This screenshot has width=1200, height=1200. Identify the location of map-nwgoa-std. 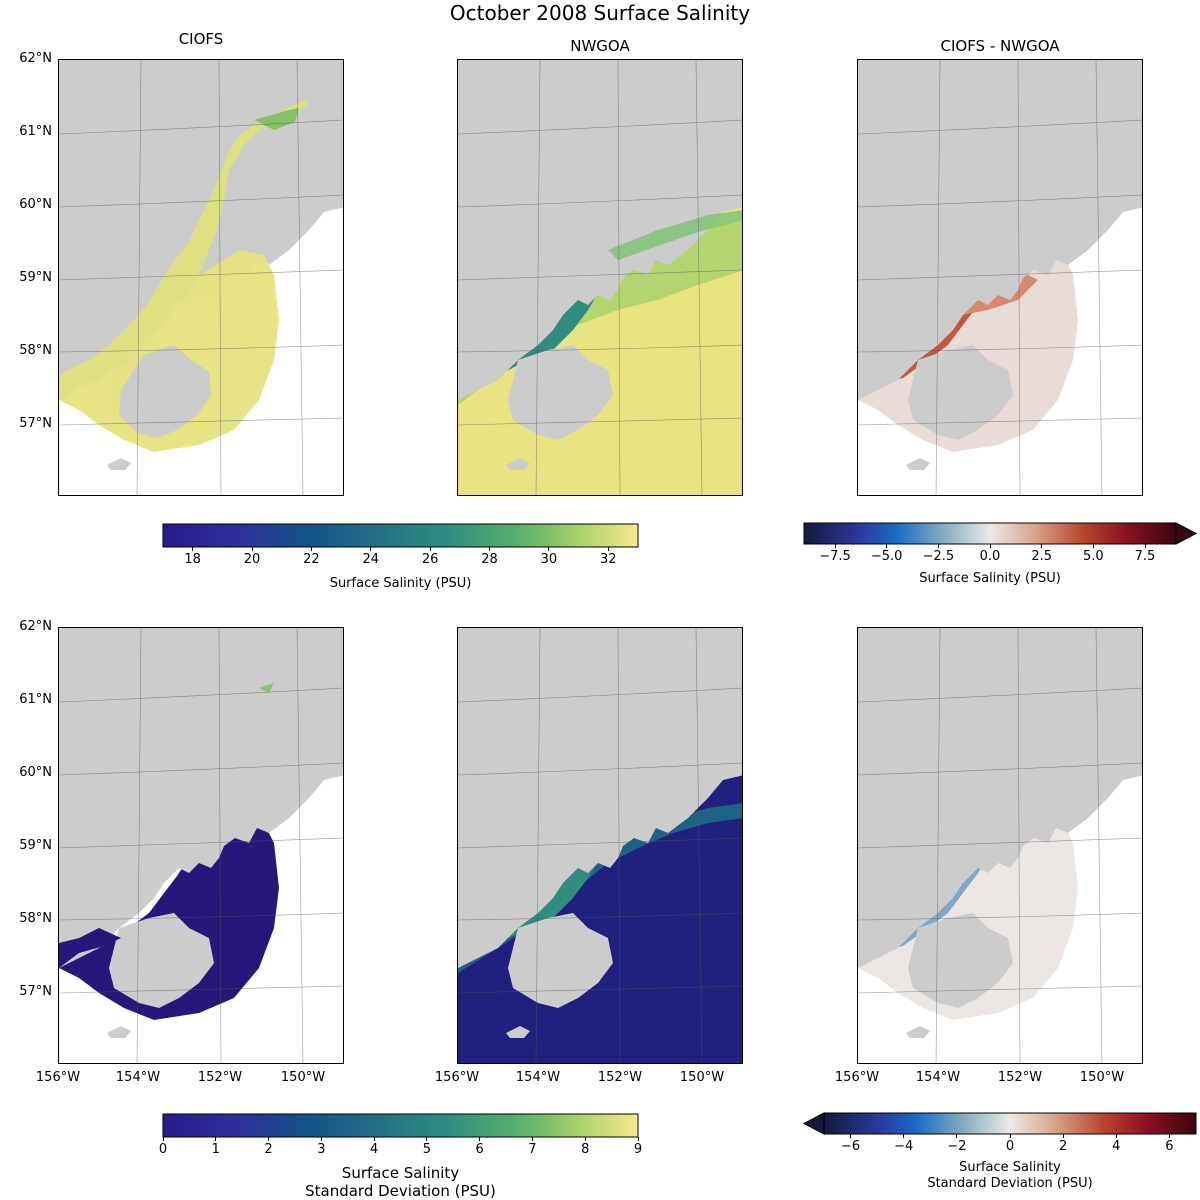
(600, 845).